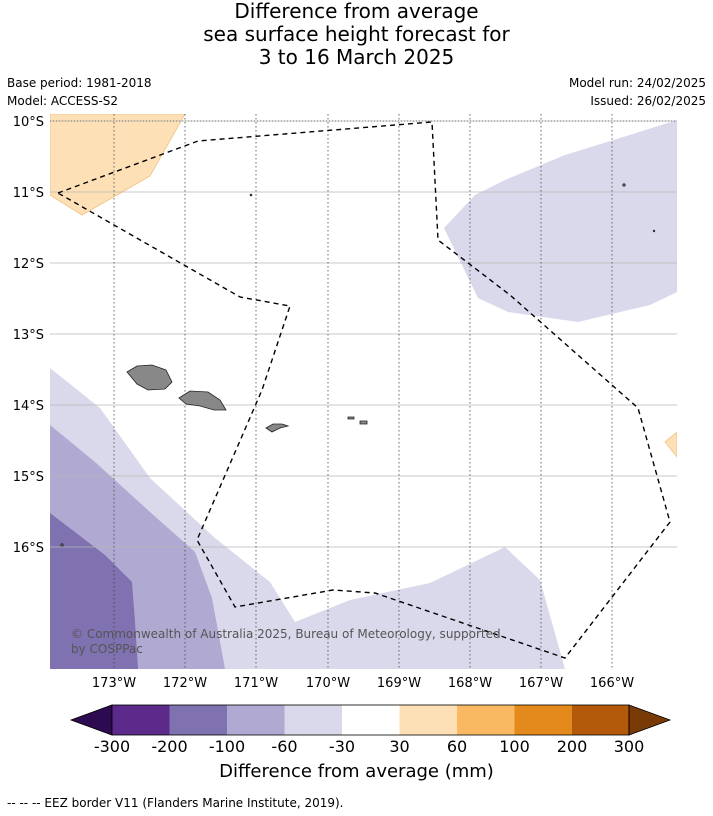  What do you see at coordinates (114, 683) in the screenshot?
I see `lon-label: 173°W` at bounding box center [114, 683].